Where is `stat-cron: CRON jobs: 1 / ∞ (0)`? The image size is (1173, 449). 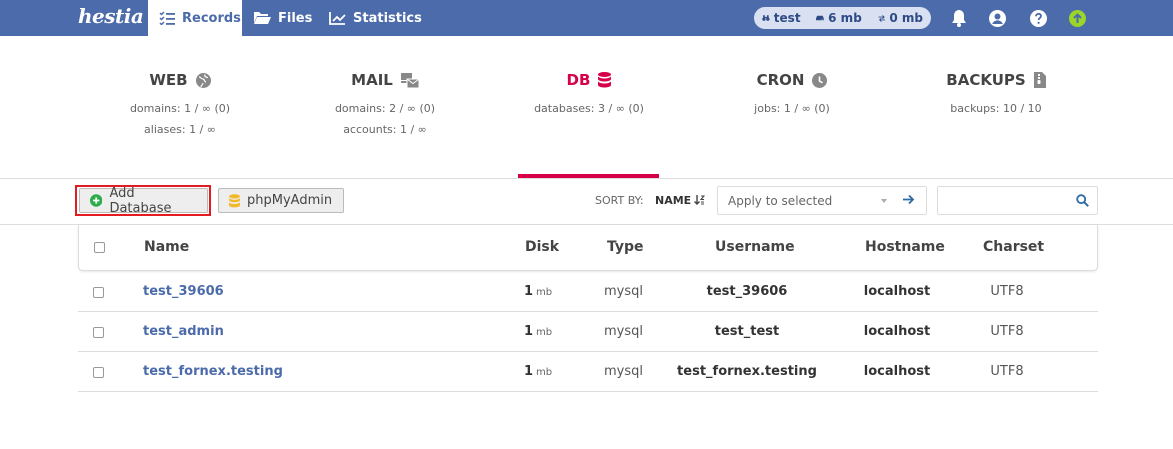 stat-cron: CRON jobs: 1 / ∞ (0) is located at coordinates (792, 90).